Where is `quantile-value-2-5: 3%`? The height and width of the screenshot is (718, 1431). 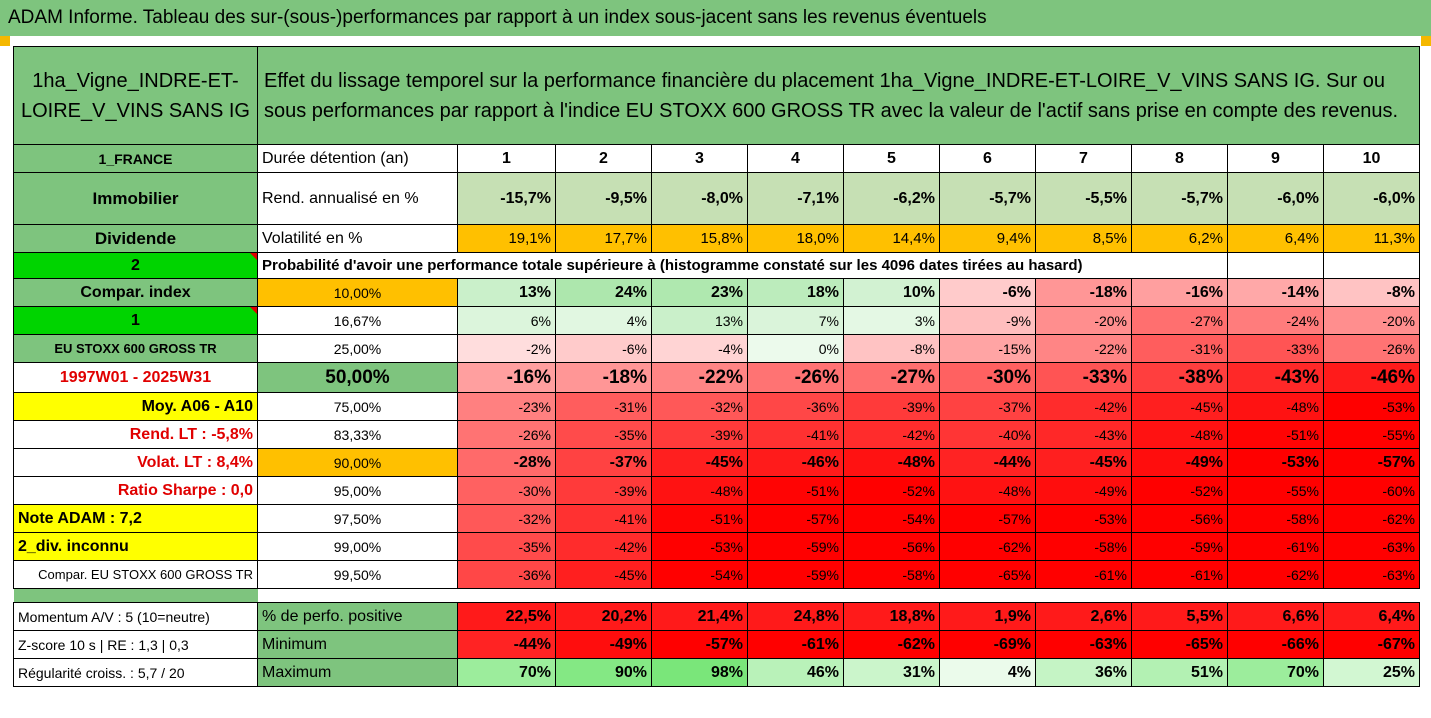 quantile-value-2-5: 3% is located at coordinates (891, 320).